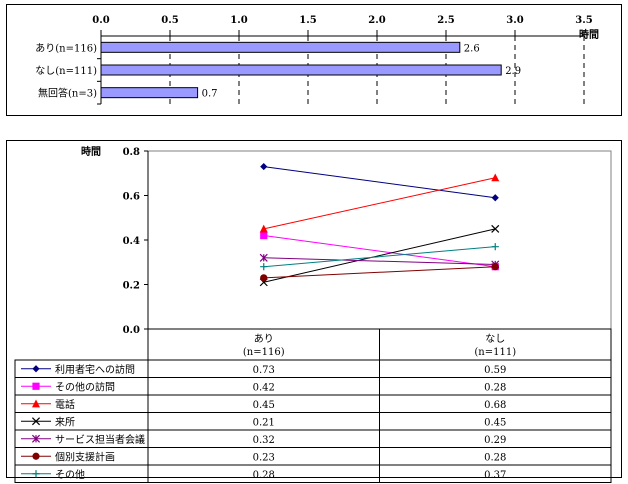 This screenshot has width=628, height=484. What do you see at coordinates (70, 474) in the screenshot?
I see `legend-label: その他` at bounding box center [70, 474].